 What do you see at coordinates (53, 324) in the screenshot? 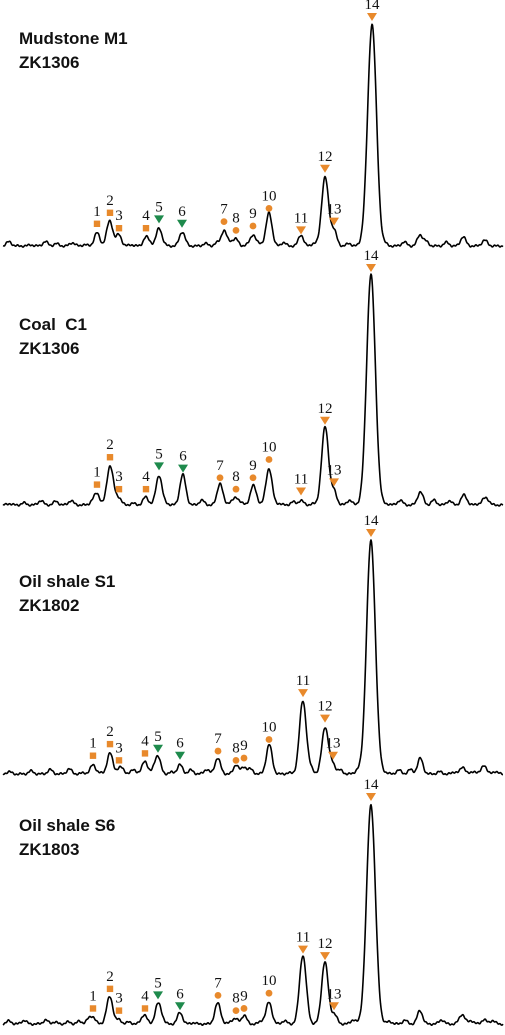
I see `panel-title: Coal C1` at bounding box center [53, 324].